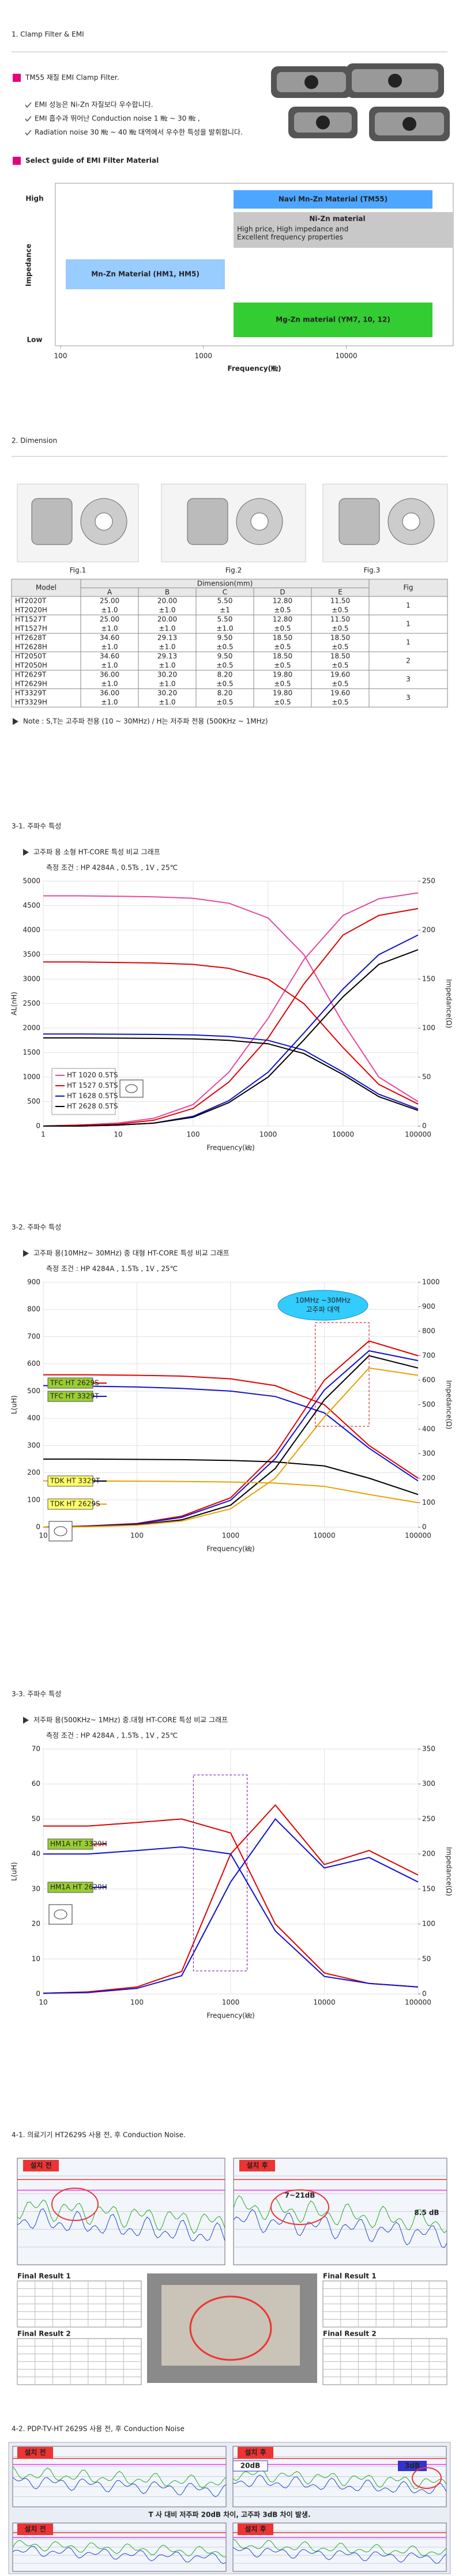 This screenshot has height=2576, width=459. Describe the element at coordinates (36, 1784) in the screenshot. I see `y-tick-label: 60` at that location.